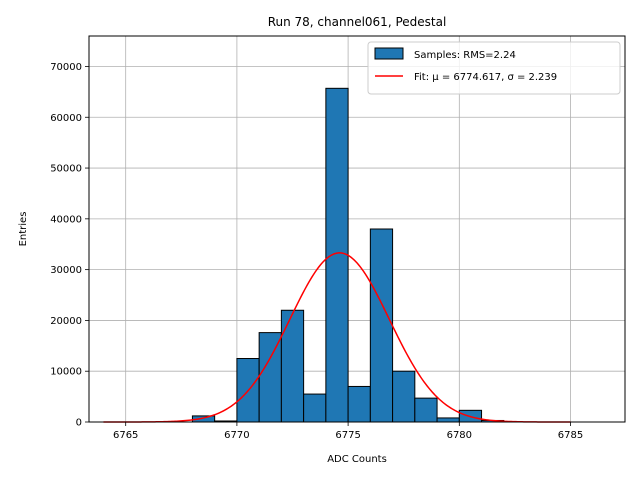 The width and height of the screenshot is (640, 480). I want to click on y-tick-label: 40000, so click(66, 219).